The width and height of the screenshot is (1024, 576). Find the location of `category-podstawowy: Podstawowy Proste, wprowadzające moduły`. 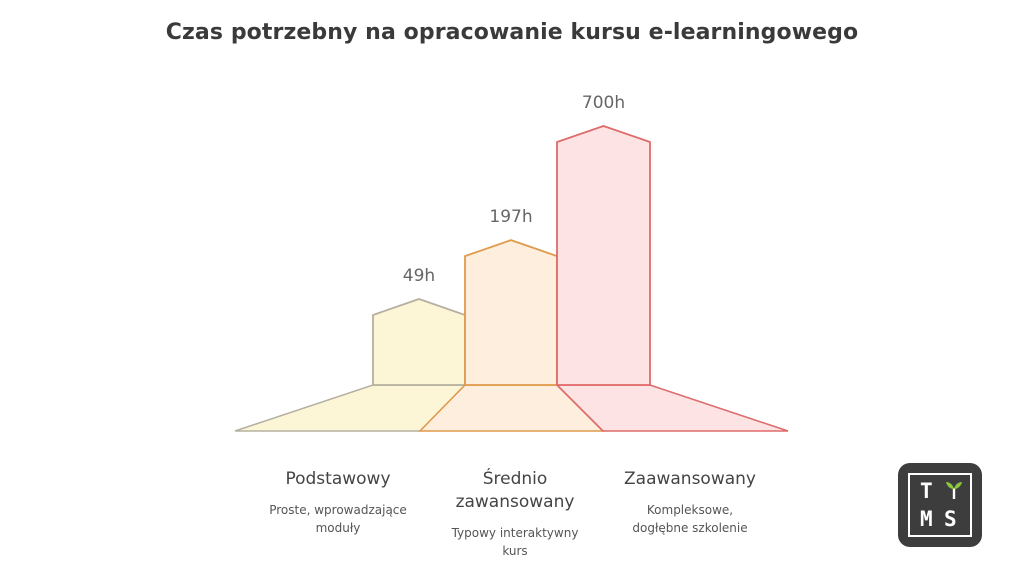

category-podstawowy: Podstawowy Proste, wprowadzające moduły is located at coordinates (338, 502).